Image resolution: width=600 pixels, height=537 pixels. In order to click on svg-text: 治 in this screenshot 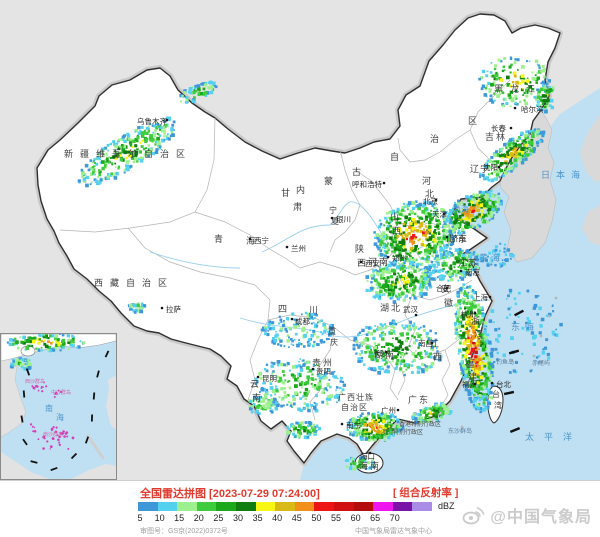, I will do `click(434, 138)`.